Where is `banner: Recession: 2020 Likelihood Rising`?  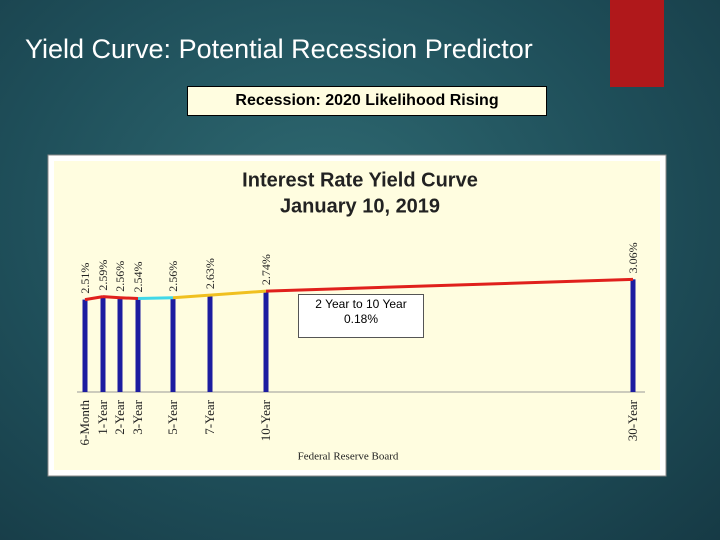
banner: Recession: 2020 Likelihood Rising is located at coordinates (367, 101).